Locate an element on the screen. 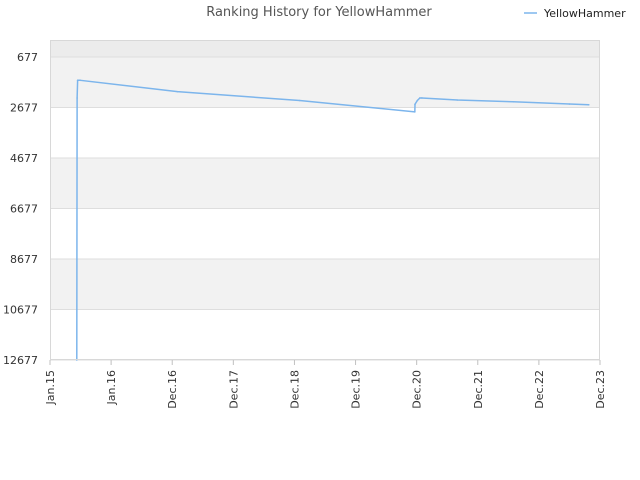 This screenshot has width=640, height=480. y-tick-label: 2677 is located at coordinates (24, 108).